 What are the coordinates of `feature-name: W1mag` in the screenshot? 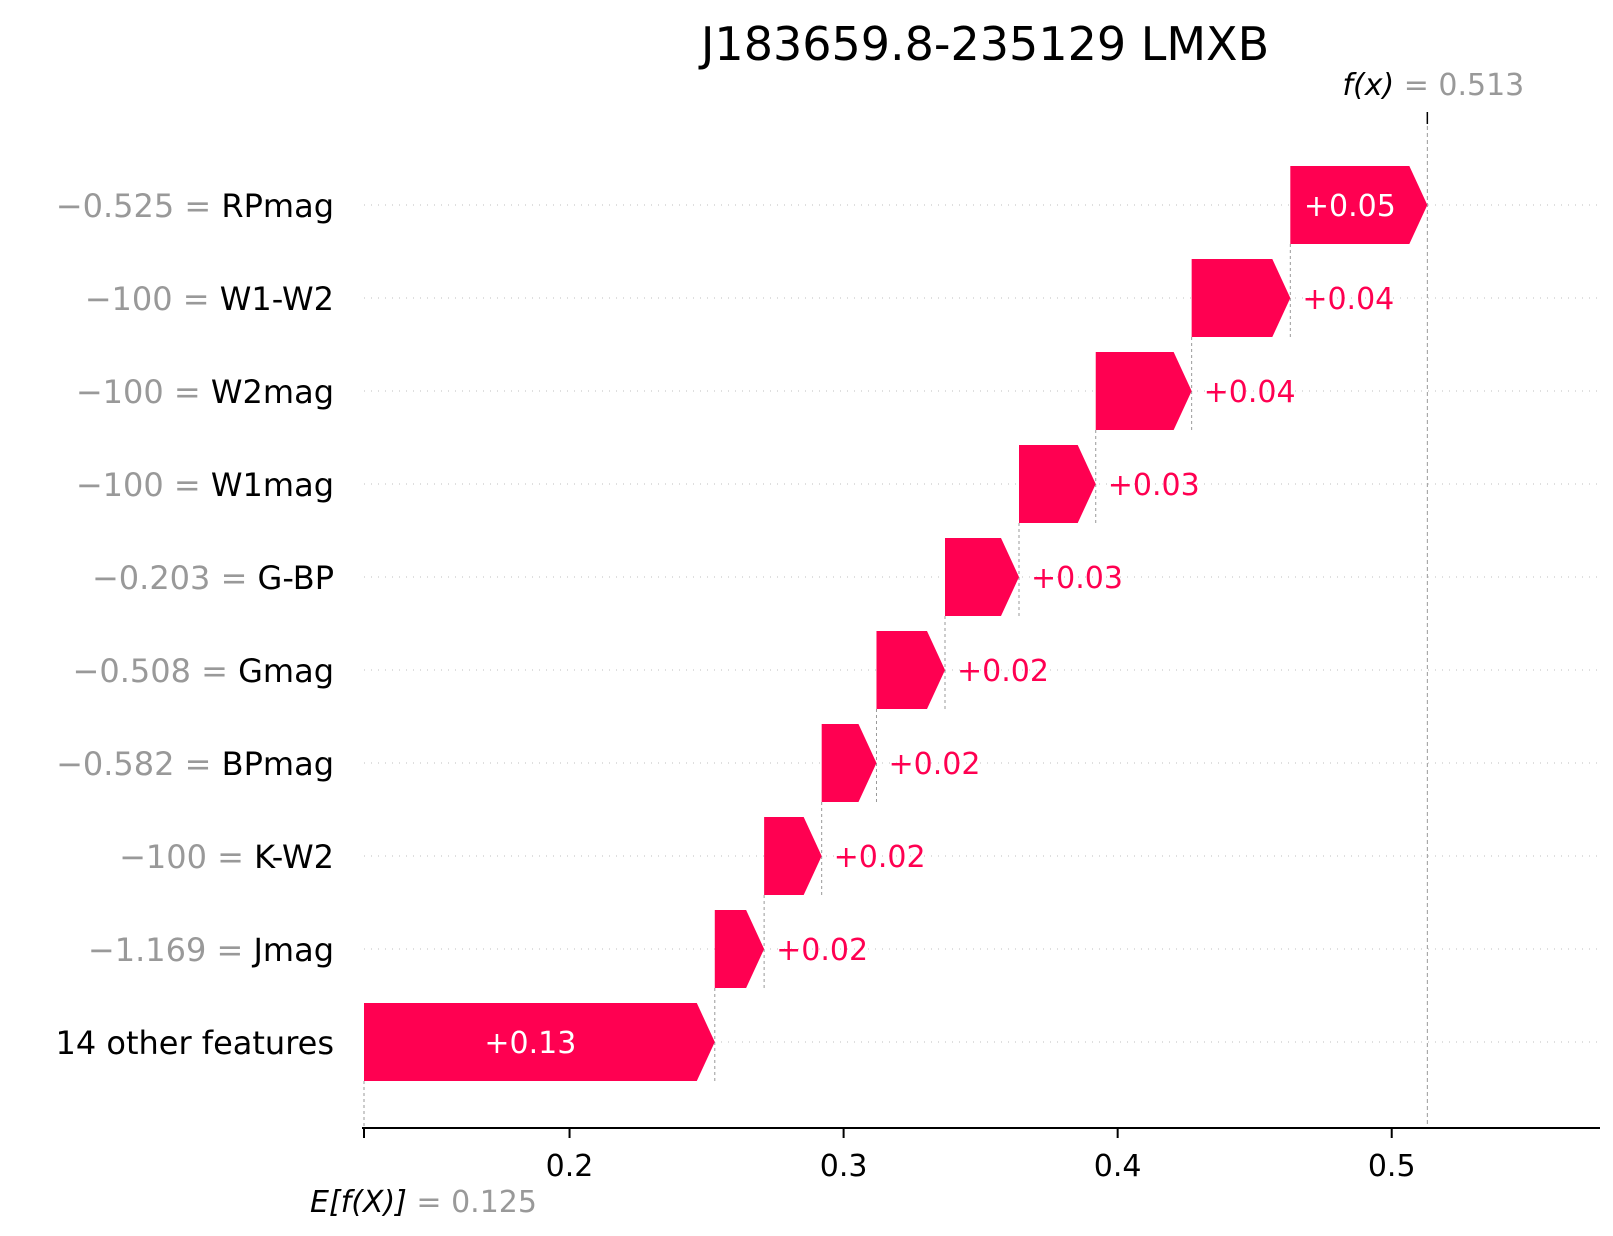 It's located at (272, 485).